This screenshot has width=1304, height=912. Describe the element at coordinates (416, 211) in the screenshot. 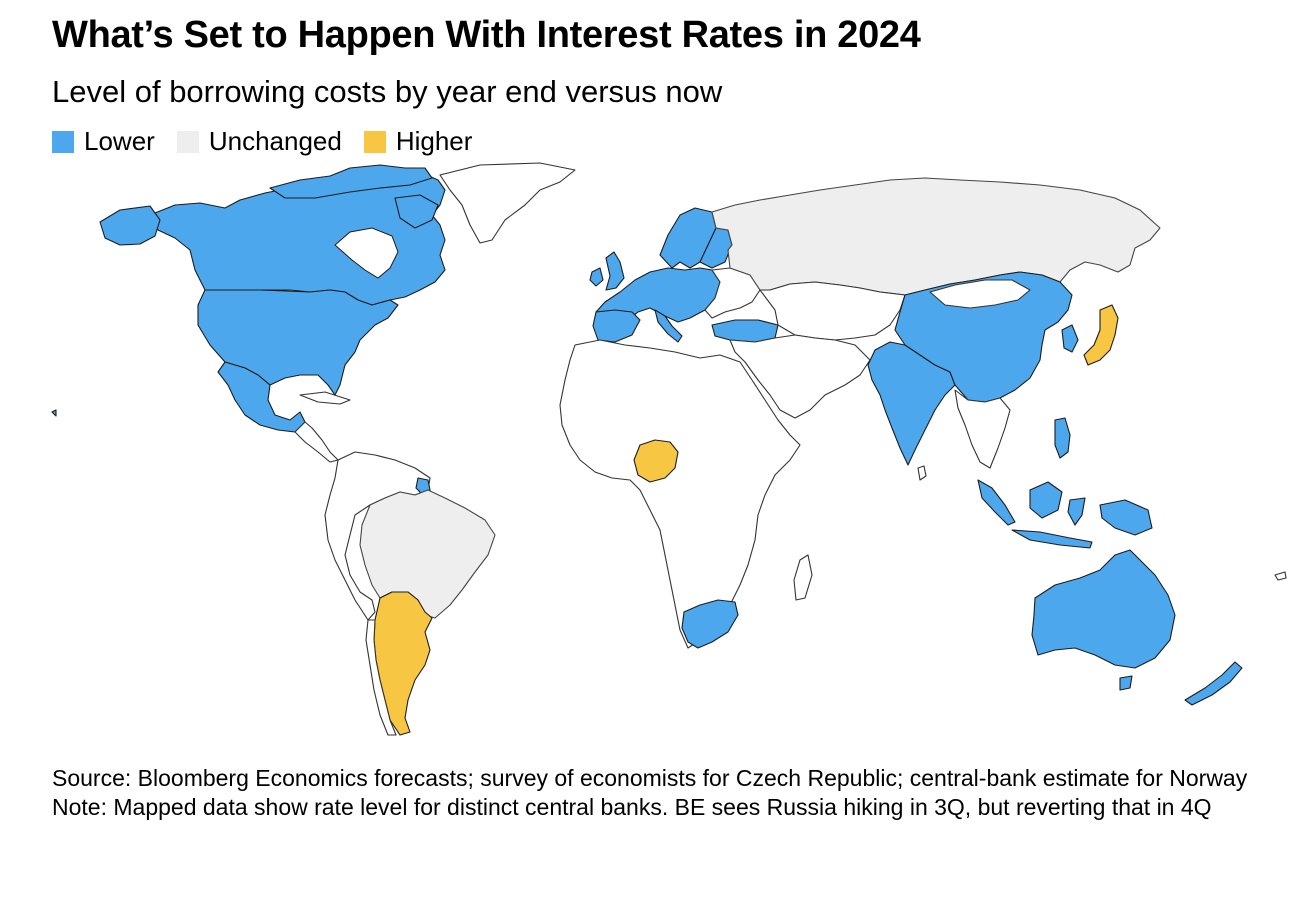

I see `region-baffin` at that location.